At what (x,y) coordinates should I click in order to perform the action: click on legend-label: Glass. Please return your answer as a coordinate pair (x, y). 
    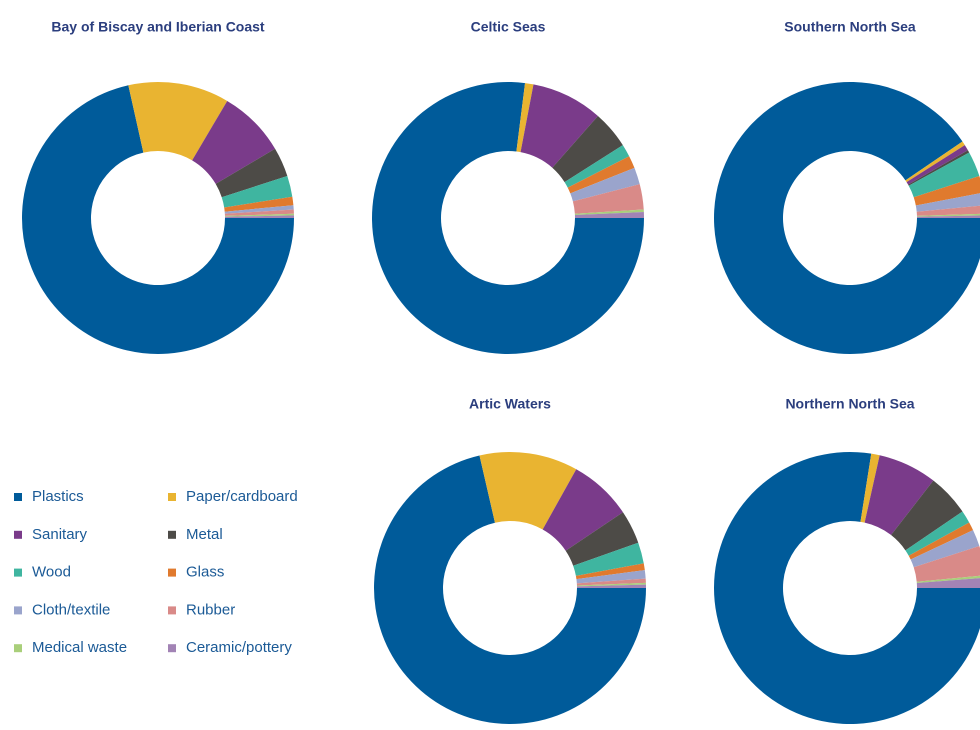
    Looking at the image, I should click on (205, 572).